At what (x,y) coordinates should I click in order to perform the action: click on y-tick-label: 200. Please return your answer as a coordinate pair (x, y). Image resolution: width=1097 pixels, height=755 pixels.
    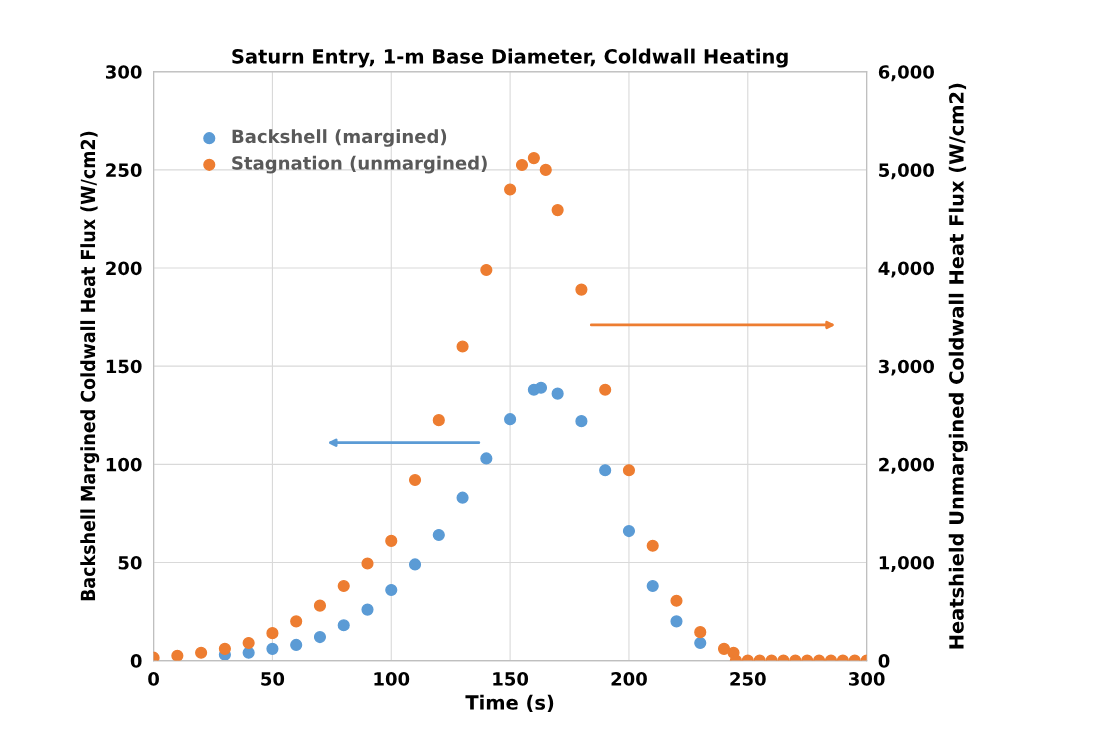
    Looking at the image, I should click on (124, 268).